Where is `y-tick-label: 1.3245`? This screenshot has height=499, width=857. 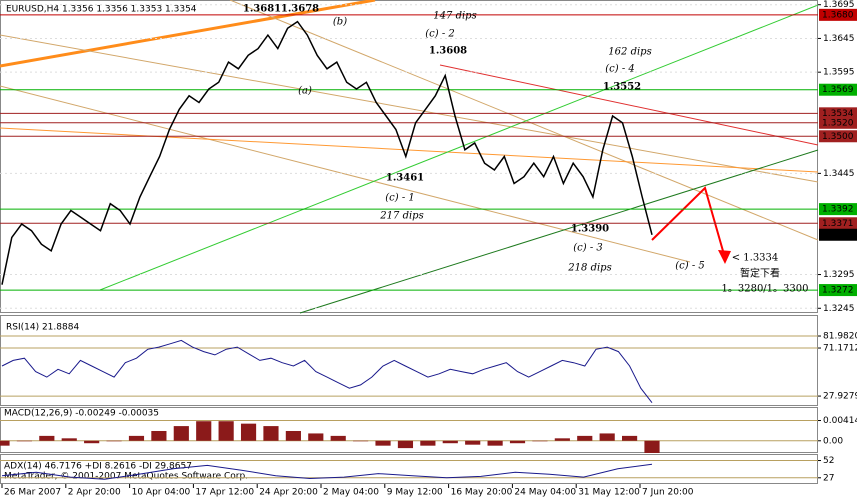 y-tick-label: 1.3245 is located at coordinates (839, 309).